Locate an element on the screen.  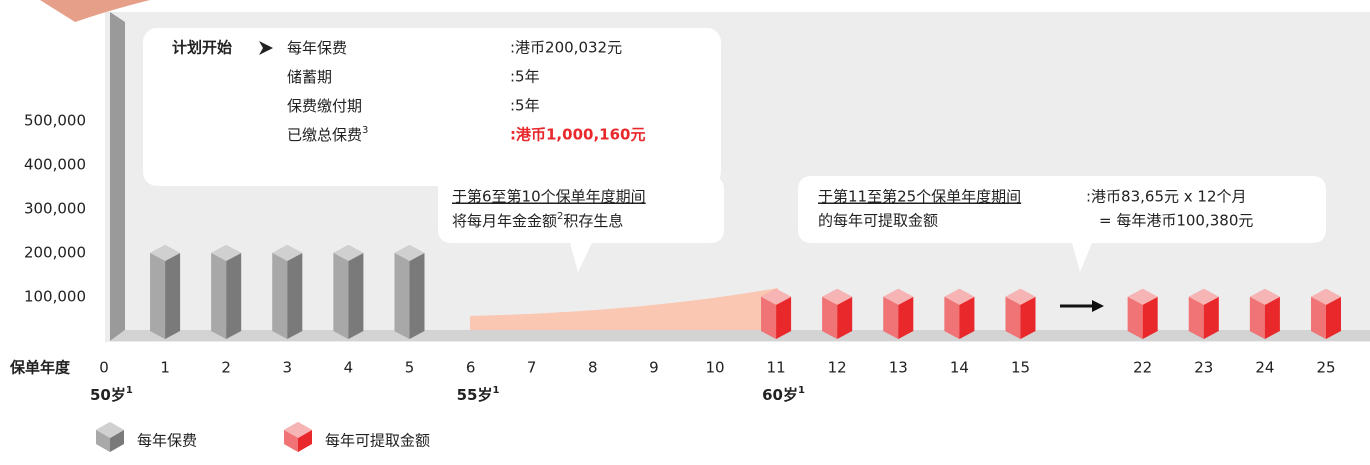
x-tick-label: 10 is located at coordinates (714, 368).